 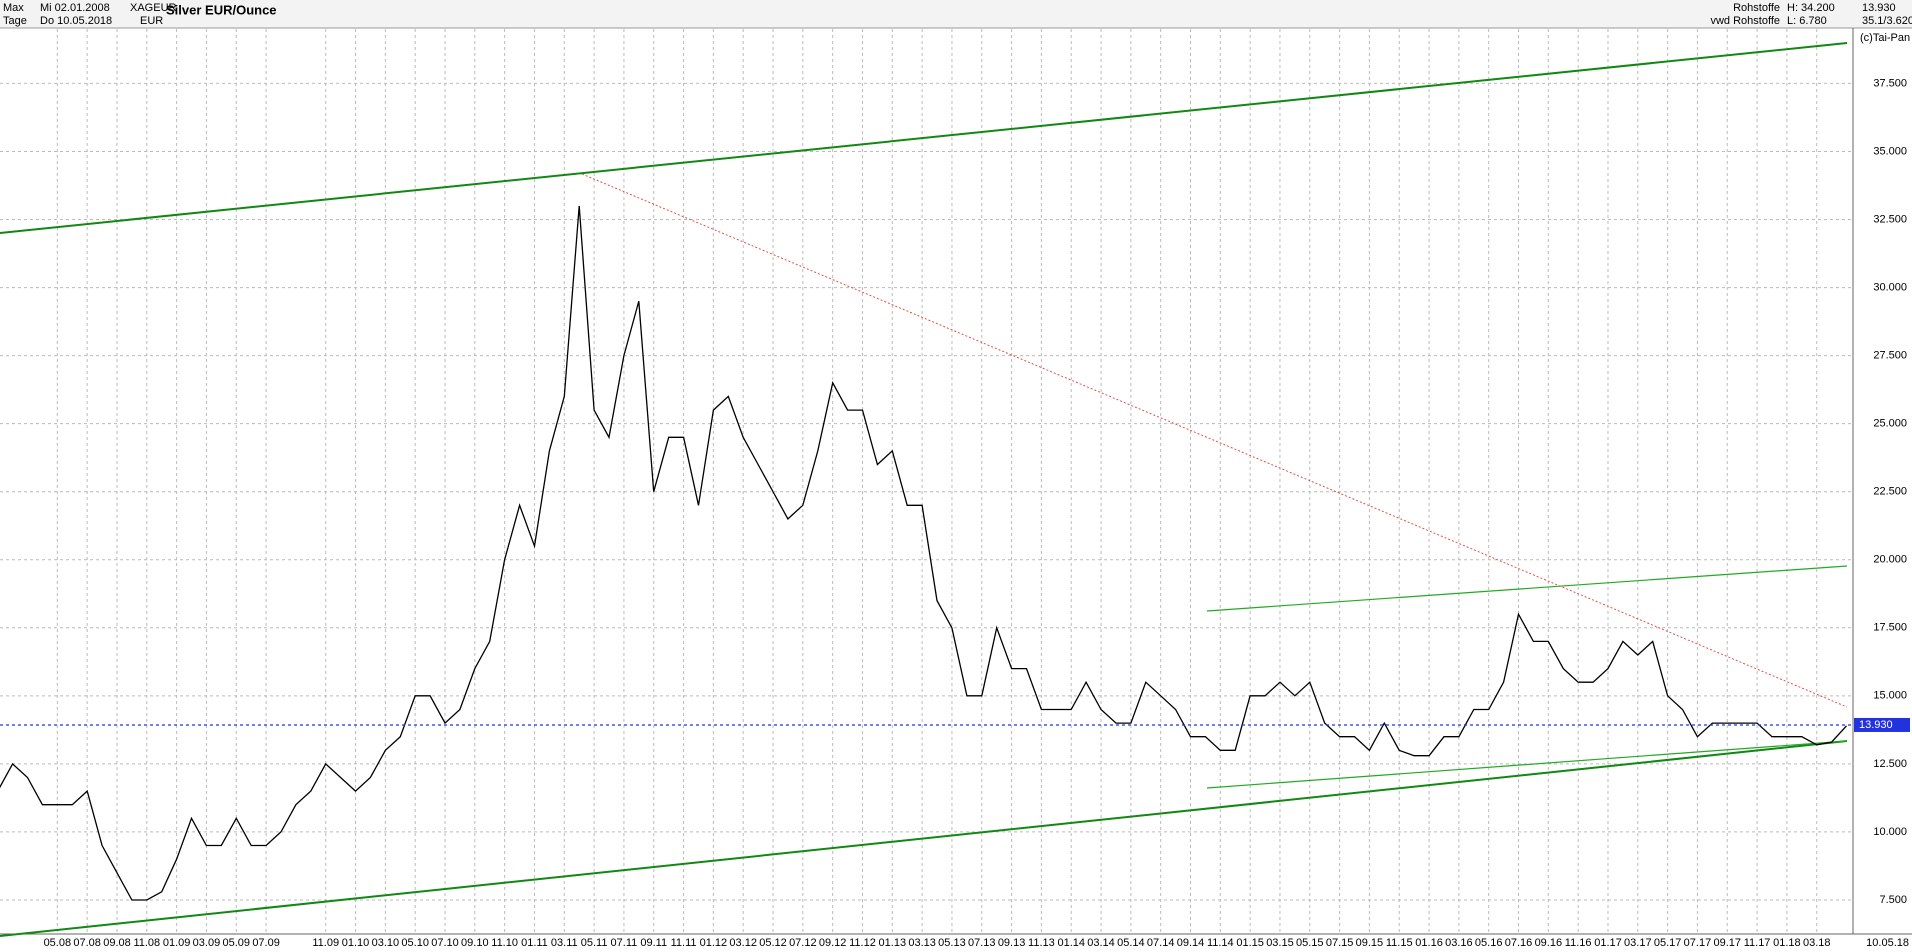 I want to click on x-tick-label: 03.18, so click(x=1817, y=943).